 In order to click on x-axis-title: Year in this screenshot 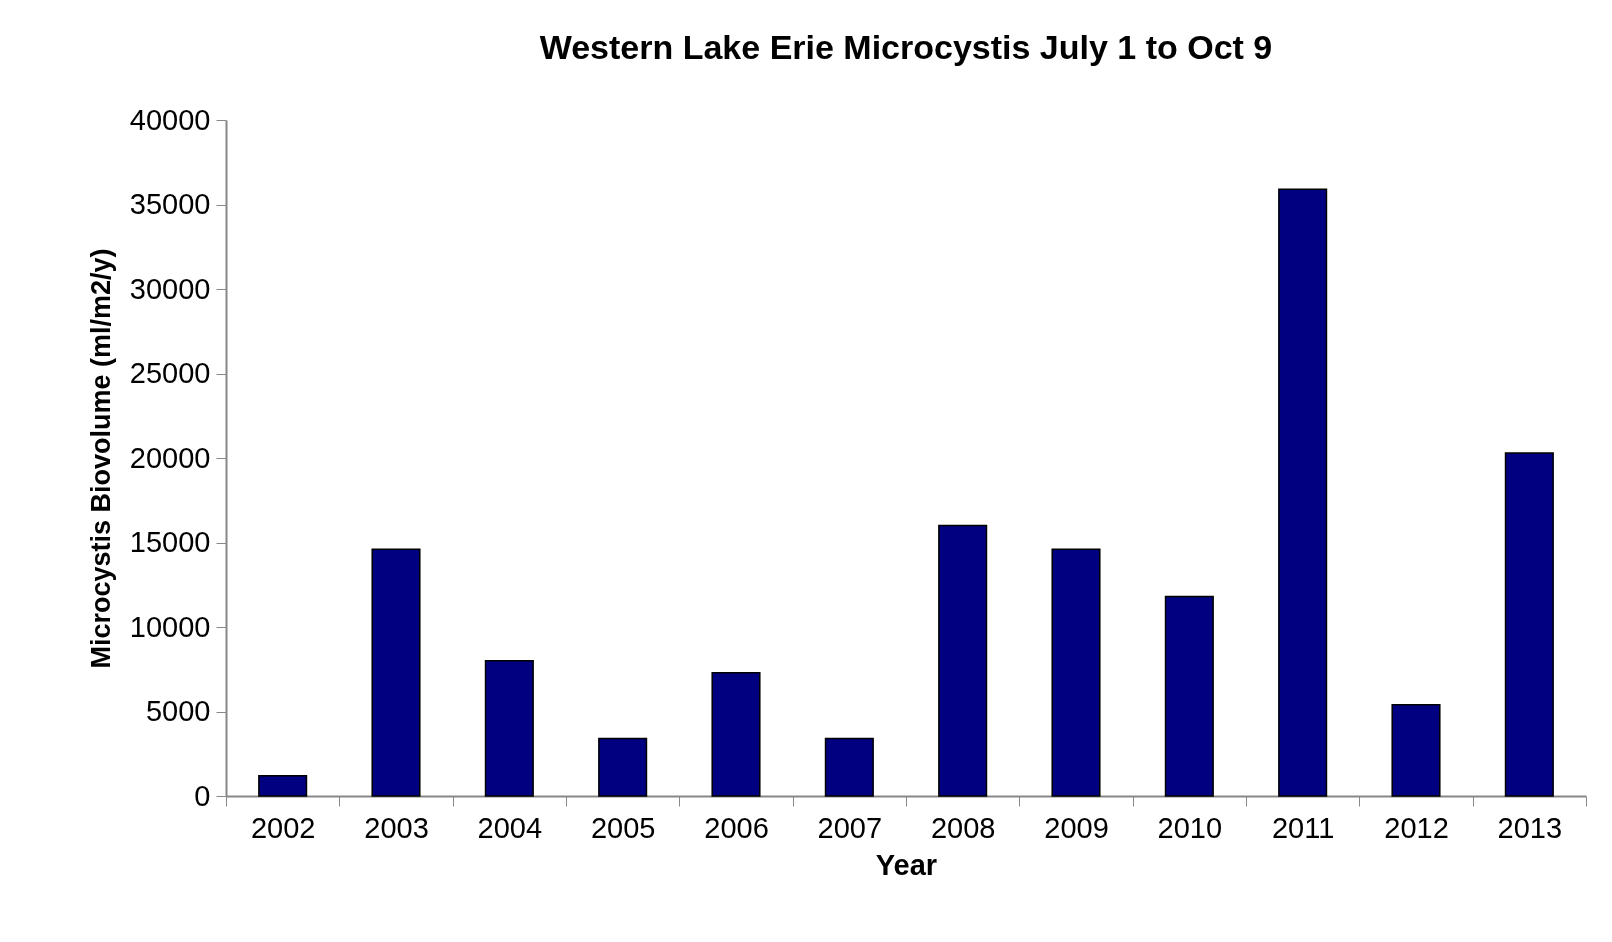, I will do `click(906, 864)`.